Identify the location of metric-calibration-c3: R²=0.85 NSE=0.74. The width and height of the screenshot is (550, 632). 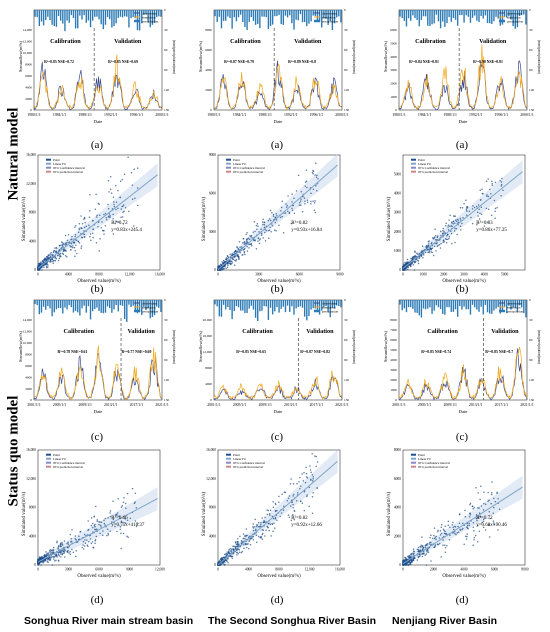
(436, 352).